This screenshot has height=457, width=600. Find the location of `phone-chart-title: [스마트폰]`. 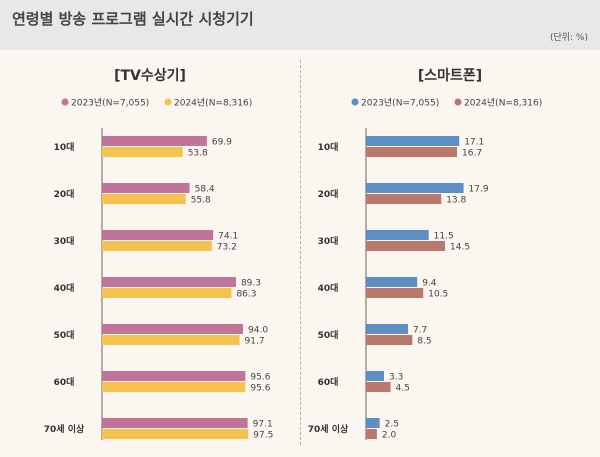

phone-chart-title: [스마트폰] is located at coordinates (450, 76).